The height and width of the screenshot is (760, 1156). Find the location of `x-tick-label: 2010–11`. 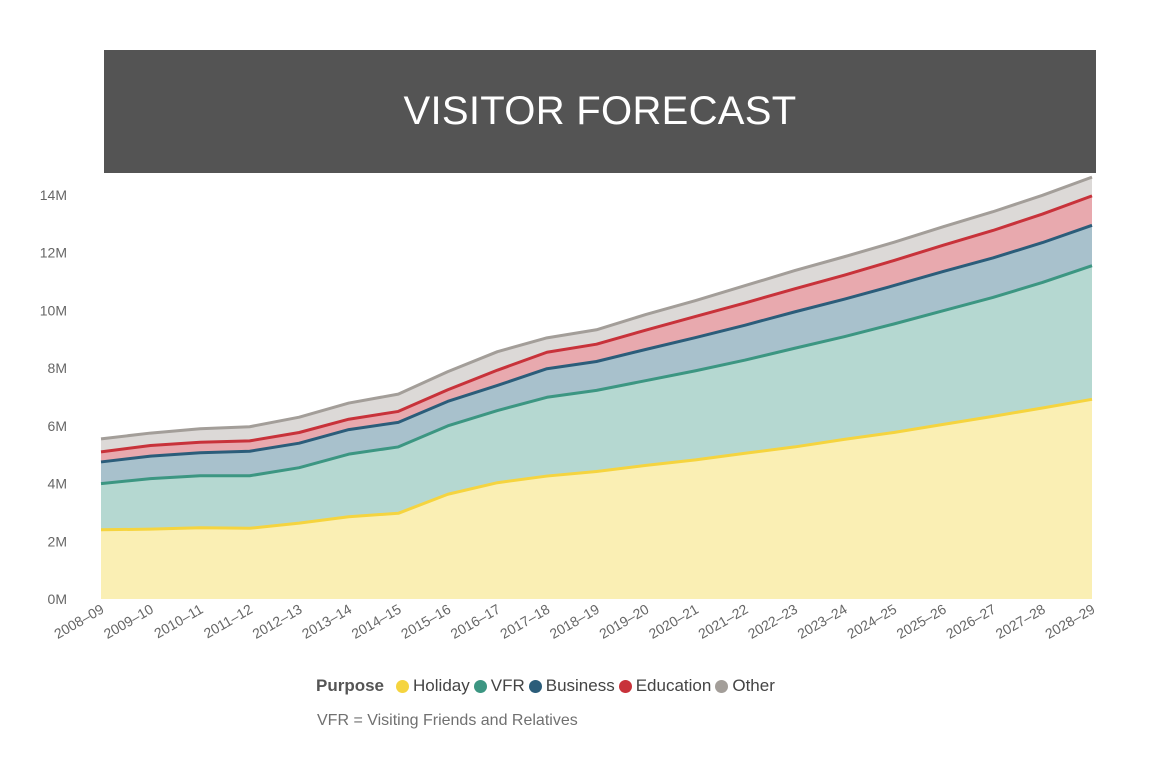

x-tick-label: 2010–11 is located at coordinates (178, 621).